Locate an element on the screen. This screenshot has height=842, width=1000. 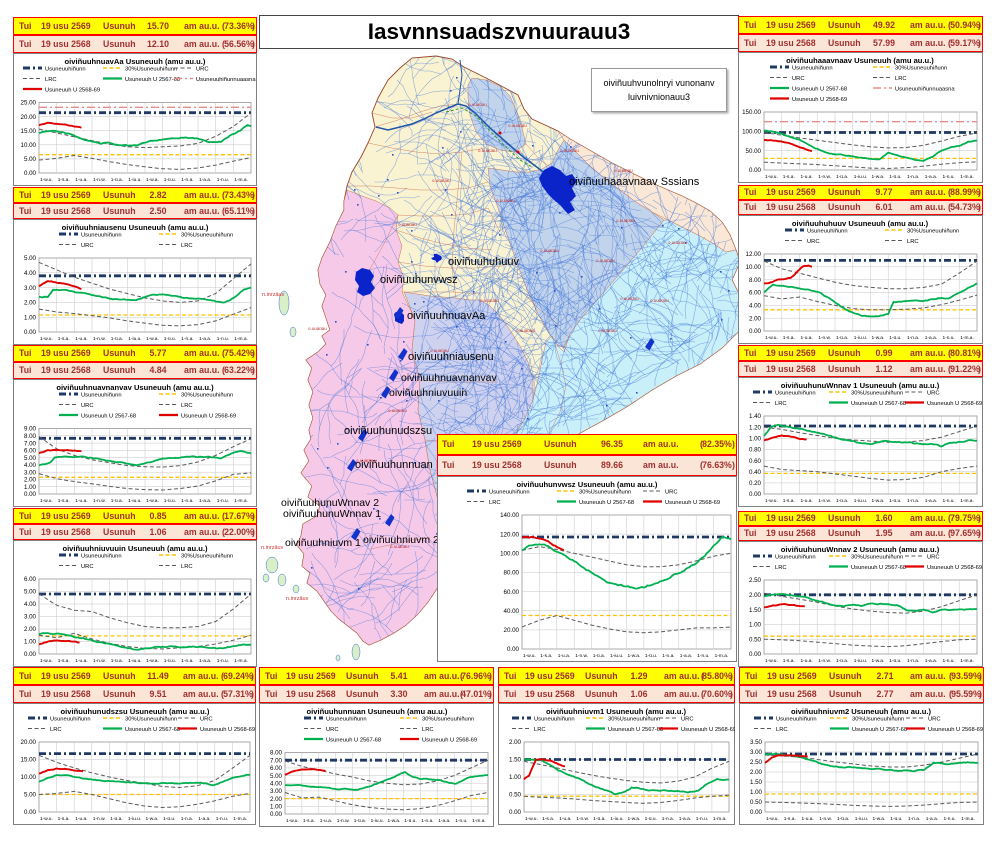
svg-text: 0.40 is located at coordinates (755, 472).